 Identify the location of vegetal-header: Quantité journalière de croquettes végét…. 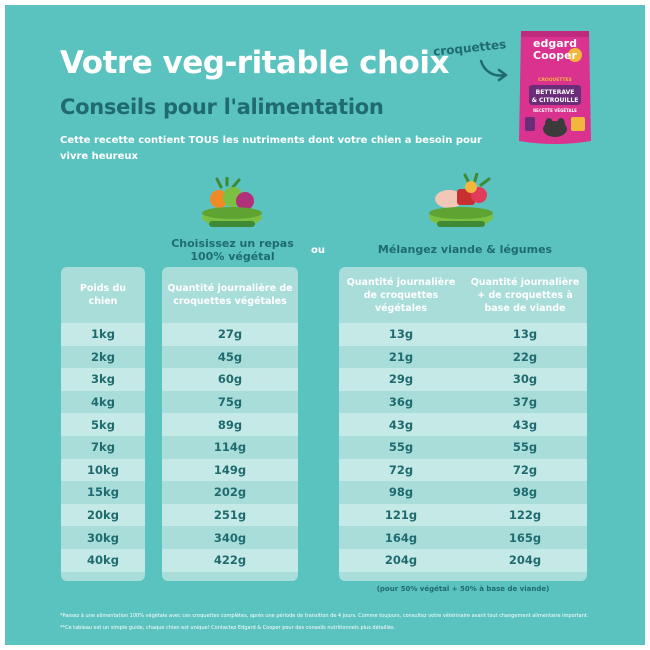
(230, 295).